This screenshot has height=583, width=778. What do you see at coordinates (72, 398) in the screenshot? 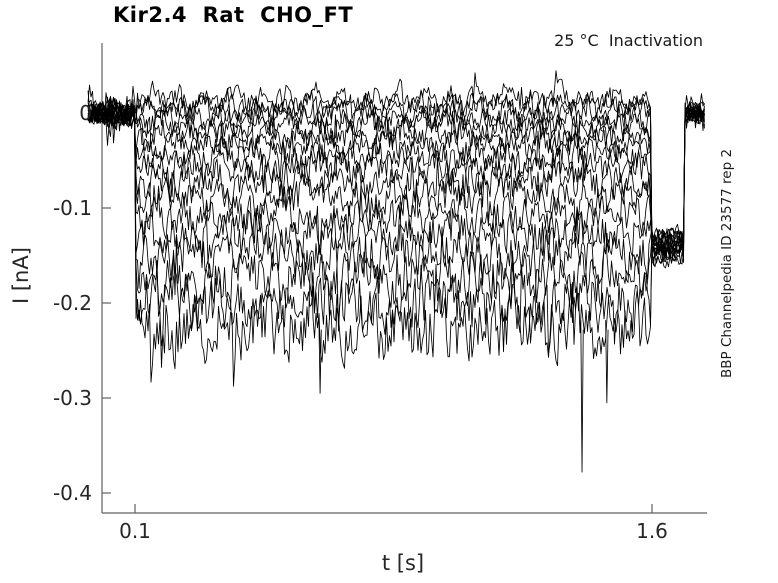
I see `y-tick-m0p3: -0.3` at bounding box center [72, 398].